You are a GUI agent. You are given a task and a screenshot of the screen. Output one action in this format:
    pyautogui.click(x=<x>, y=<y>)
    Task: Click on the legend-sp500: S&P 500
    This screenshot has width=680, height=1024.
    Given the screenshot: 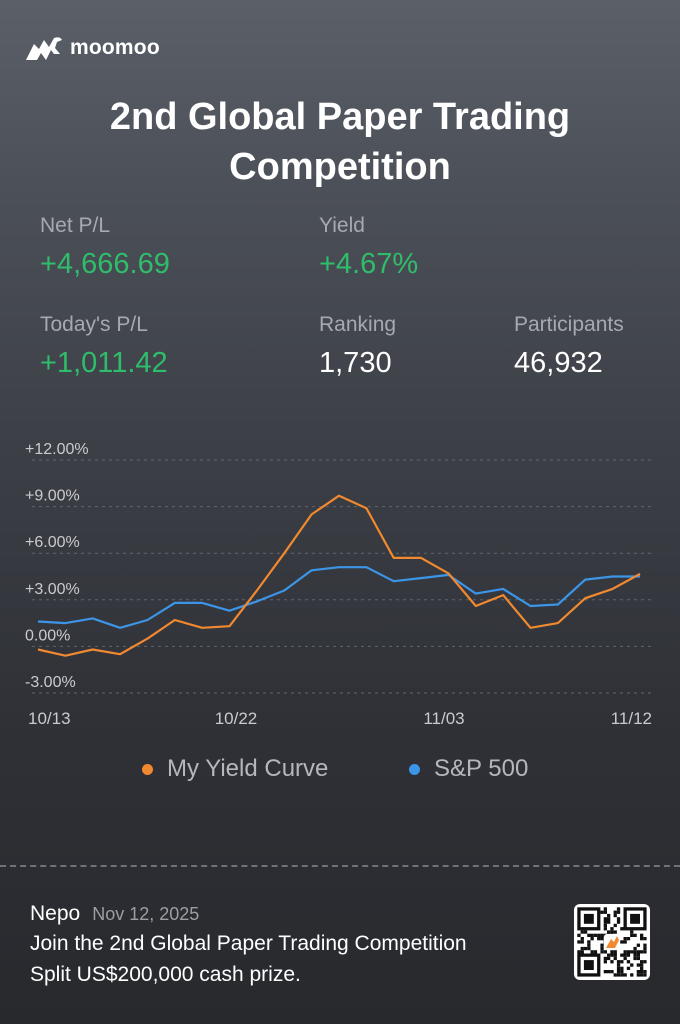 What is the action you would take?
    pyautogui.click(x=468, y=769)
    